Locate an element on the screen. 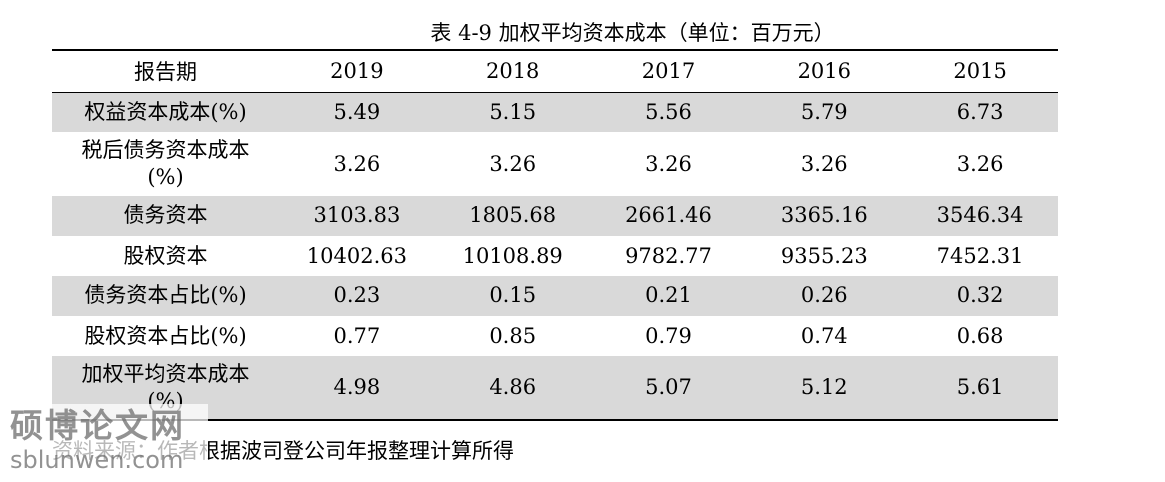 The width and height of the screenshot is (1165, 482). cell-value: 5.07 is located at coordinates (668, 388).